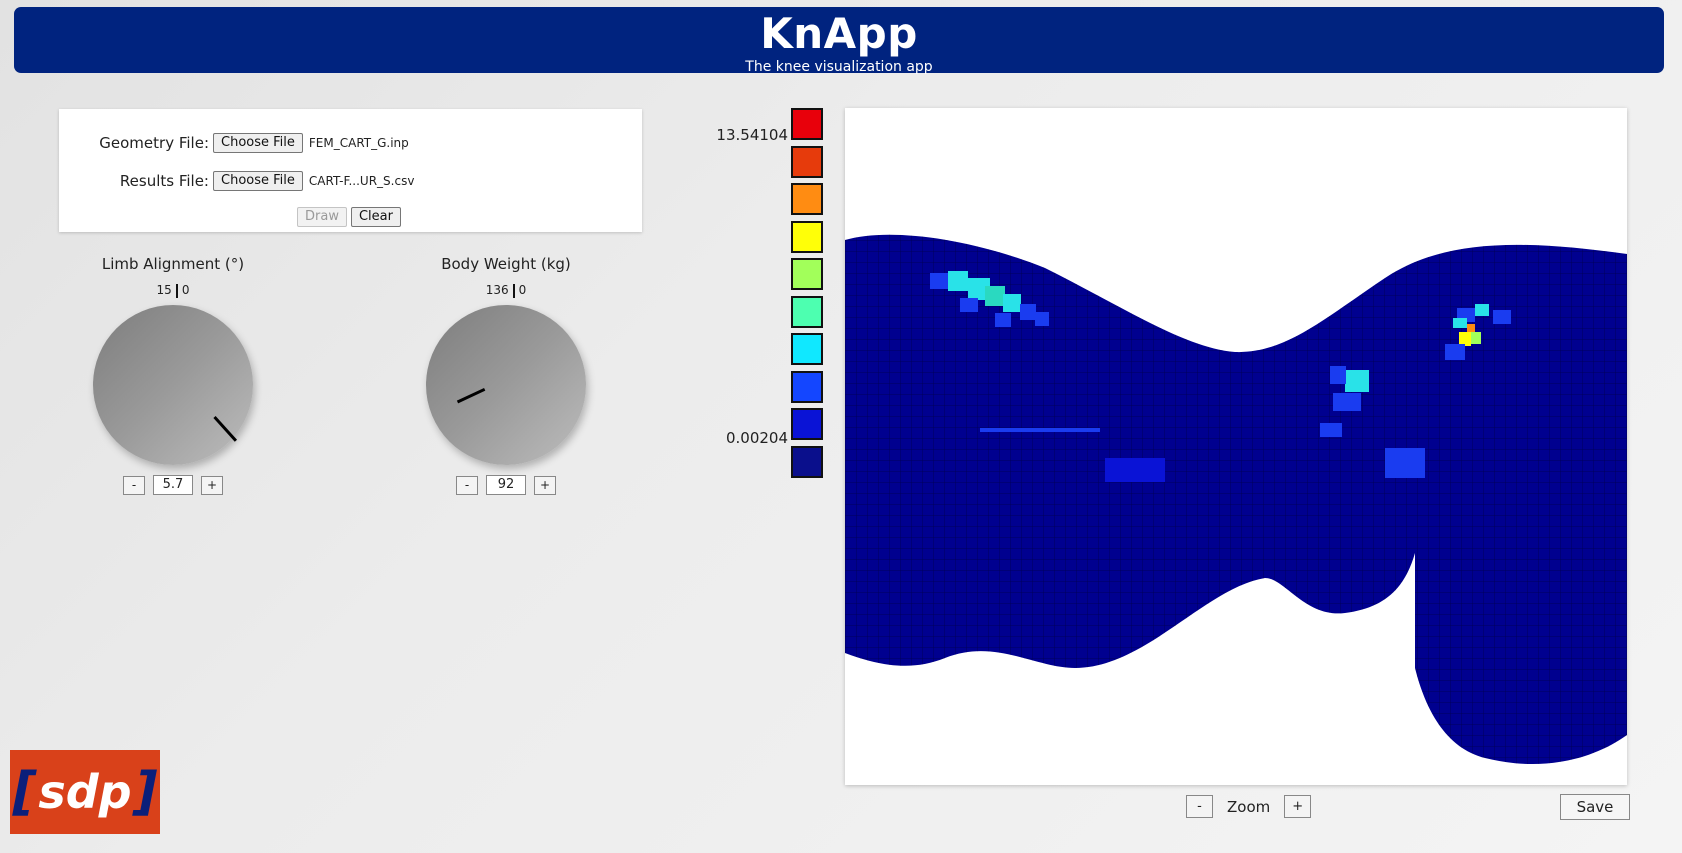  I want to click on limb-scale-max: 15, so click(164, 290).